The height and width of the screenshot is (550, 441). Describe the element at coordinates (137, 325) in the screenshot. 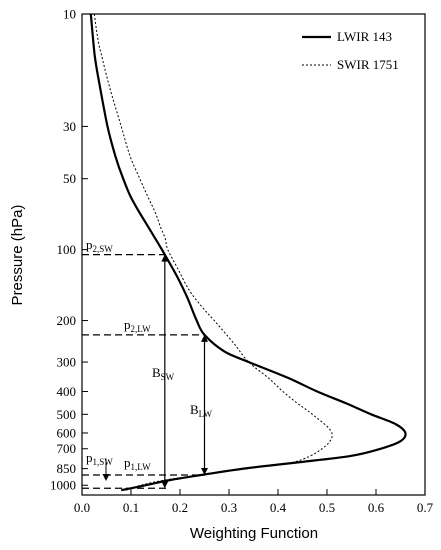

I see `label-p2-lw: p2,LW` at that location.